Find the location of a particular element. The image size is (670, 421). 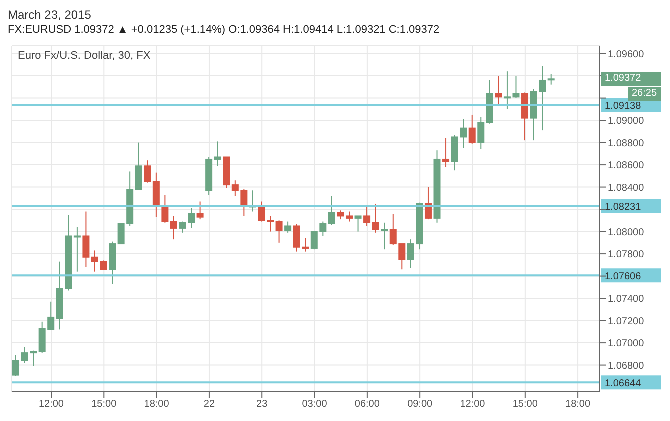

y-tick-label: 1.06800 is located at coordinates (626, 366).